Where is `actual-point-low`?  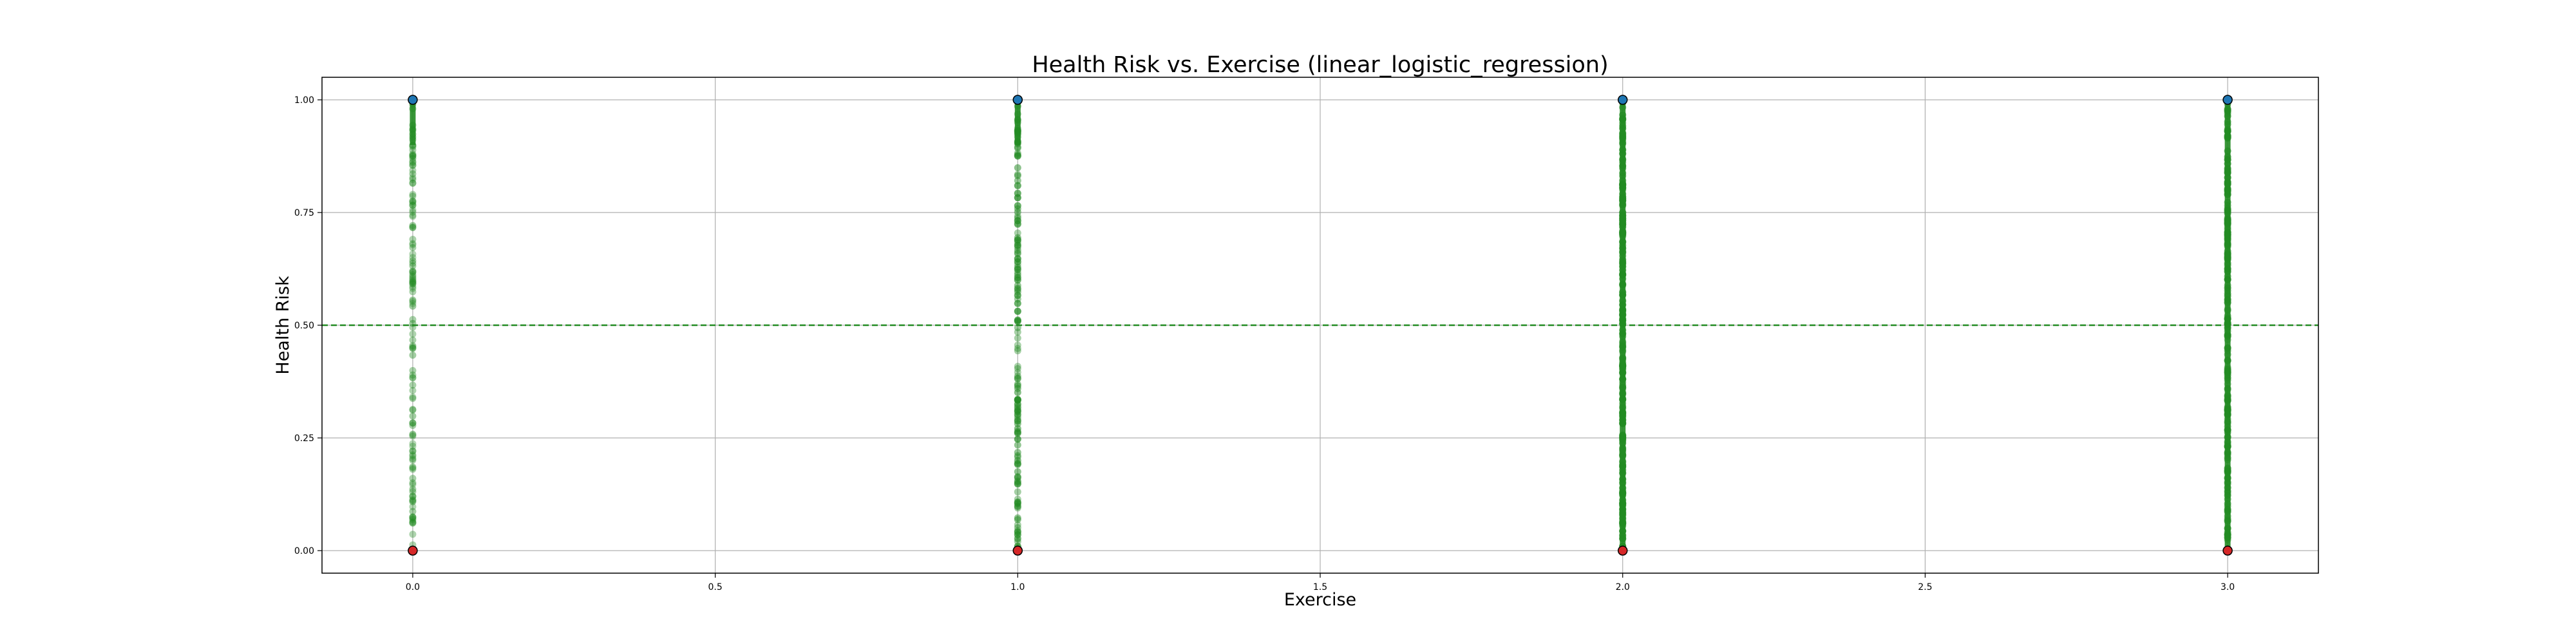
actual-point-low is located at coordinates (1622, 550).